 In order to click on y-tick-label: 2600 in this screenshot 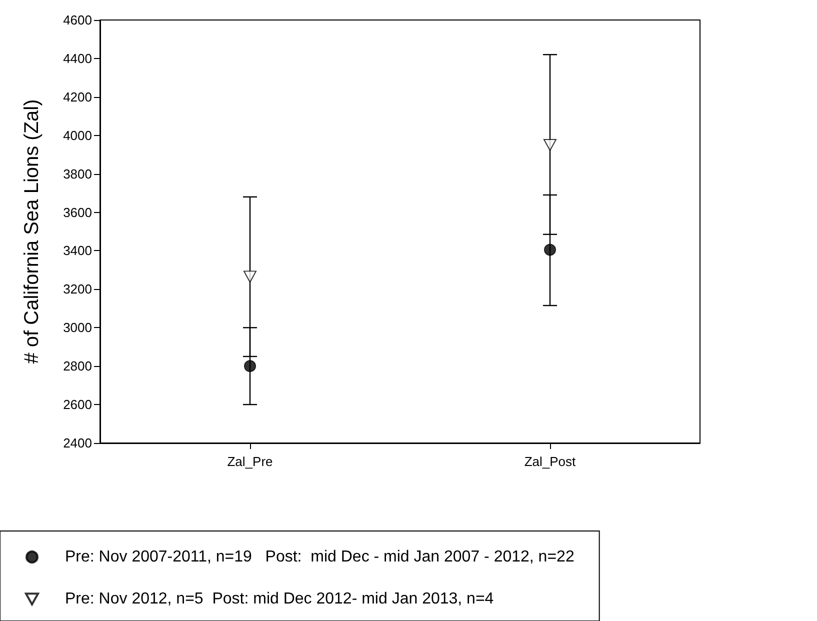, I will do `click(77, 404)`.